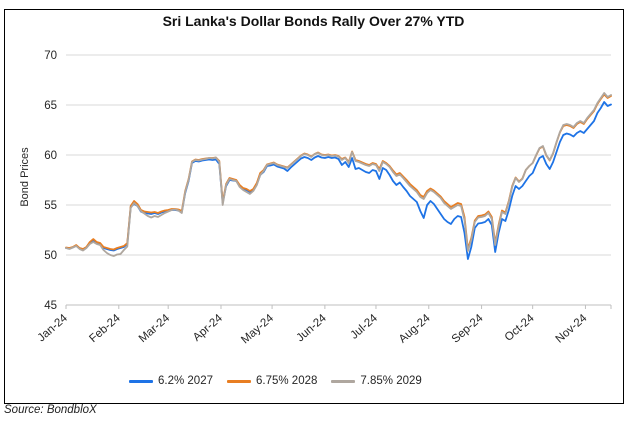 This screenshot has width=631, height=423. Describe the element at coordinates (239, 381) in the screenshot. I see `legend-swatch-orange` at that location.